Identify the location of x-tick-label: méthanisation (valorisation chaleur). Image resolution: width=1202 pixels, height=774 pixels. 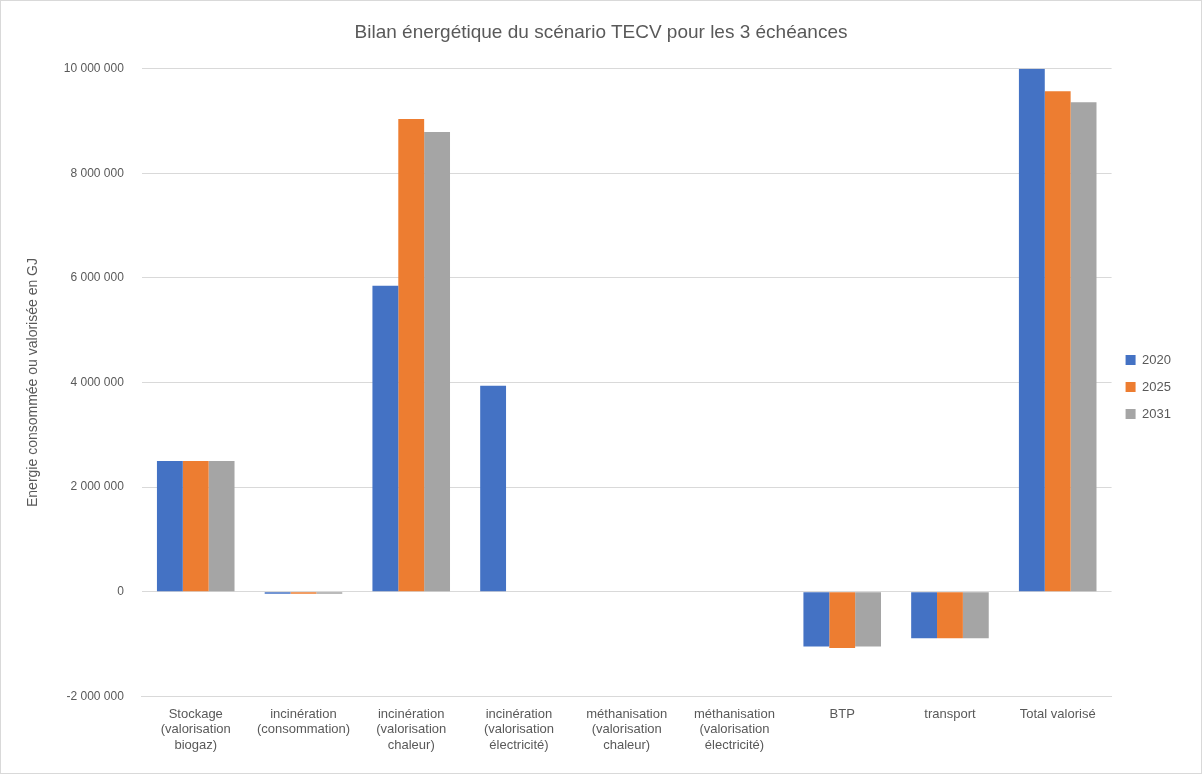
(627, 728).